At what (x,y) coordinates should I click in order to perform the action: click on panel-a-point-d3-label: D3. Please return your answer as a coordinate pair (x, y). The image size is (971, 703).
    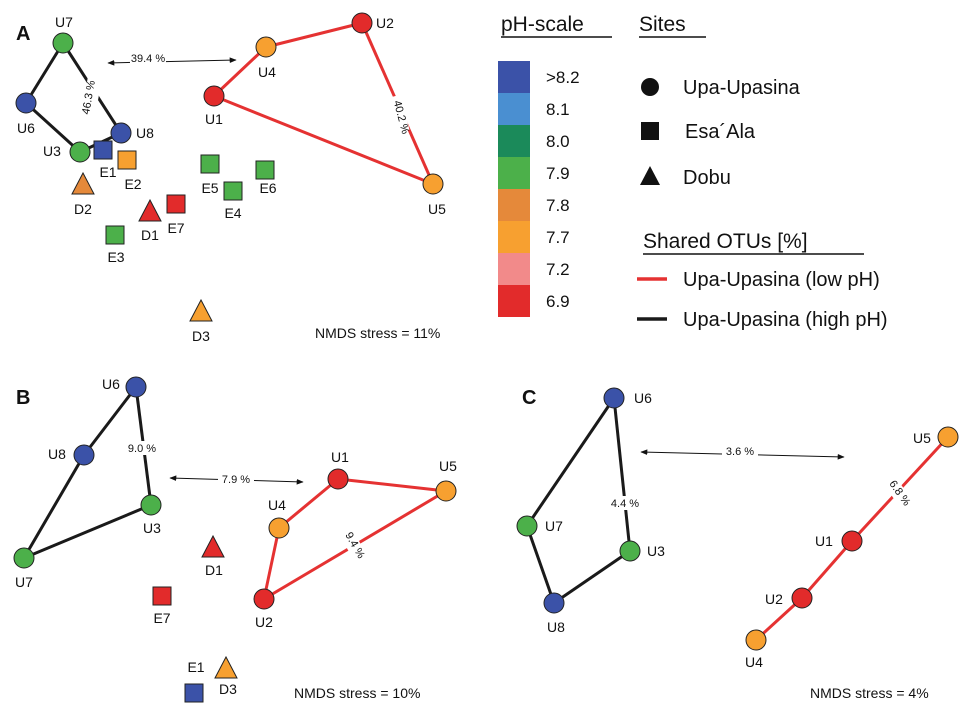
    Looking at the image, I should click on (201, 336).